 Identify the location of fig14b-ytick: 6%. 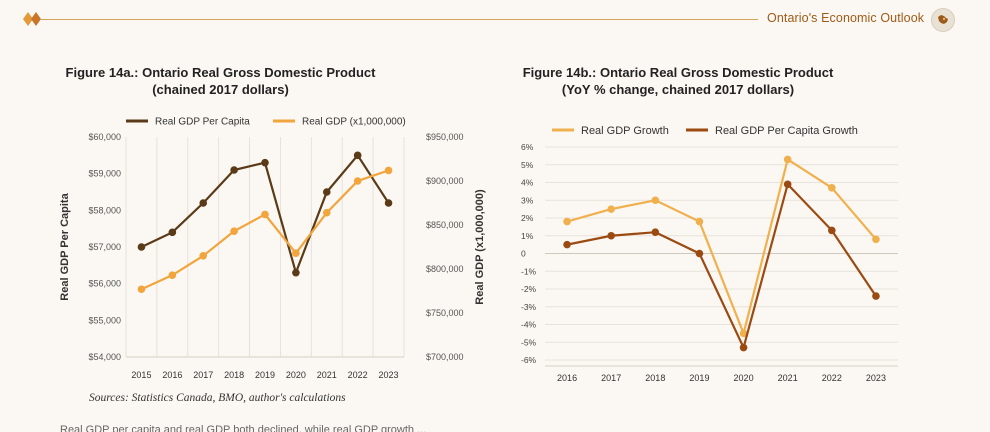
(527, 147).